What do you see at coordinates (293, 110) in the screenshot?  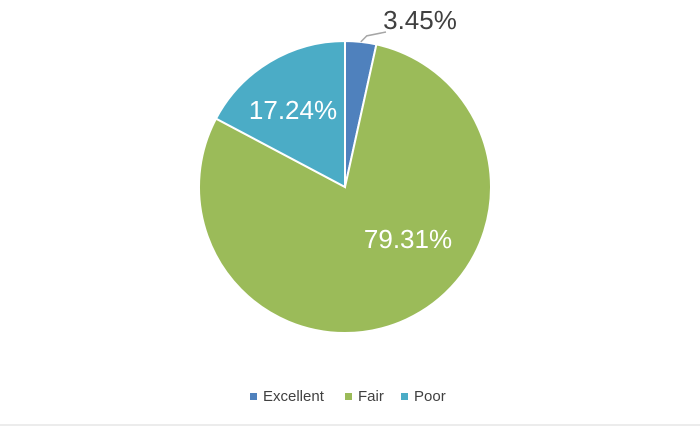 I see `data-label: 17.24%` at bounding box center [293, 110].